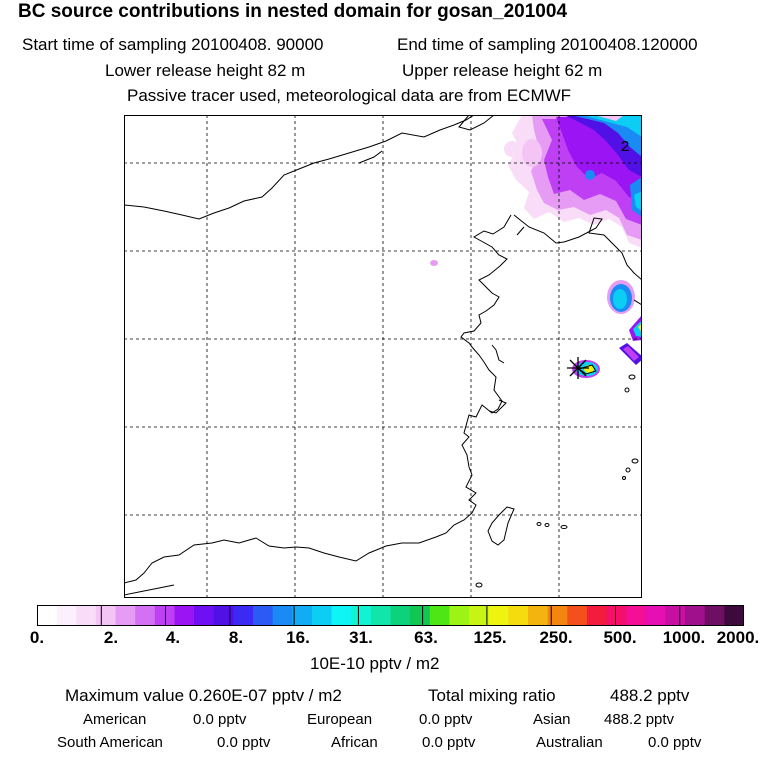 Image resolution: width=768 pixels, height=768 pixels. I want to click on colorbar-tick-label: 63., so click(426, 637).